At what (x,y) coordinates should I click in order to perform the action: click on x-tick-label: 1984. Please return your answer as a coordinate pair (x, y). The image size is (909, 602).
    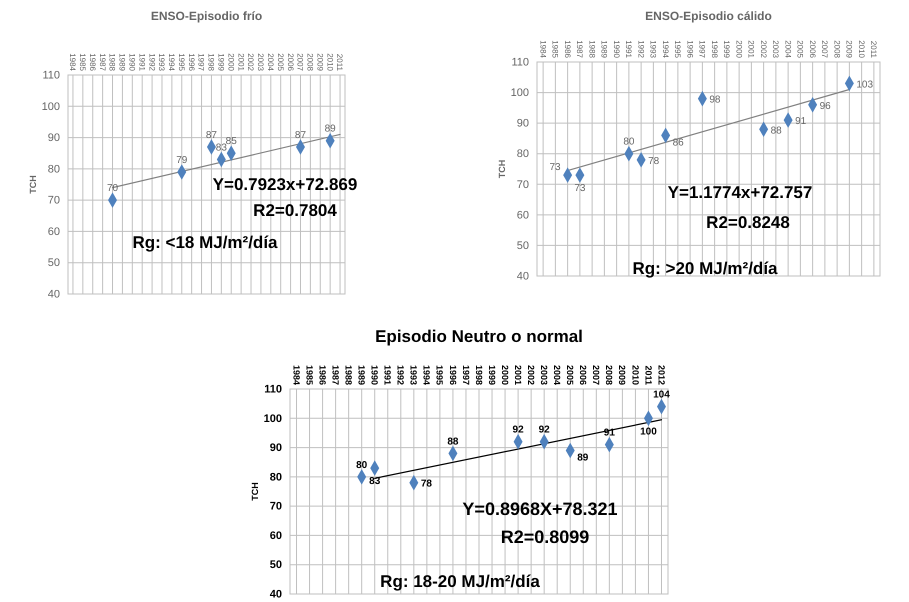
    Looking at the image, I should click on (73, 62).